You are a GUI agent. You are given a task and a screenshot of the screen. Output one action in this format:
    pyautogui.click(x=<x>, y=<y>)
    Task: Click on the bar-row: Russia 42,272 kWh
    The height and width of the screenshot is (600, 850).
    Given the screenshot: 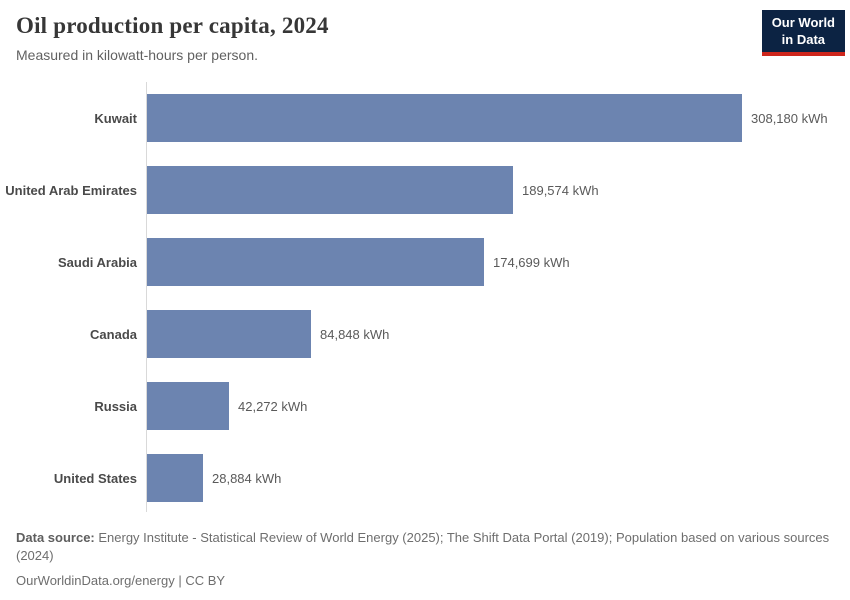 What is the action you would take?
    pyautogui.click(x=425, y=406)
    